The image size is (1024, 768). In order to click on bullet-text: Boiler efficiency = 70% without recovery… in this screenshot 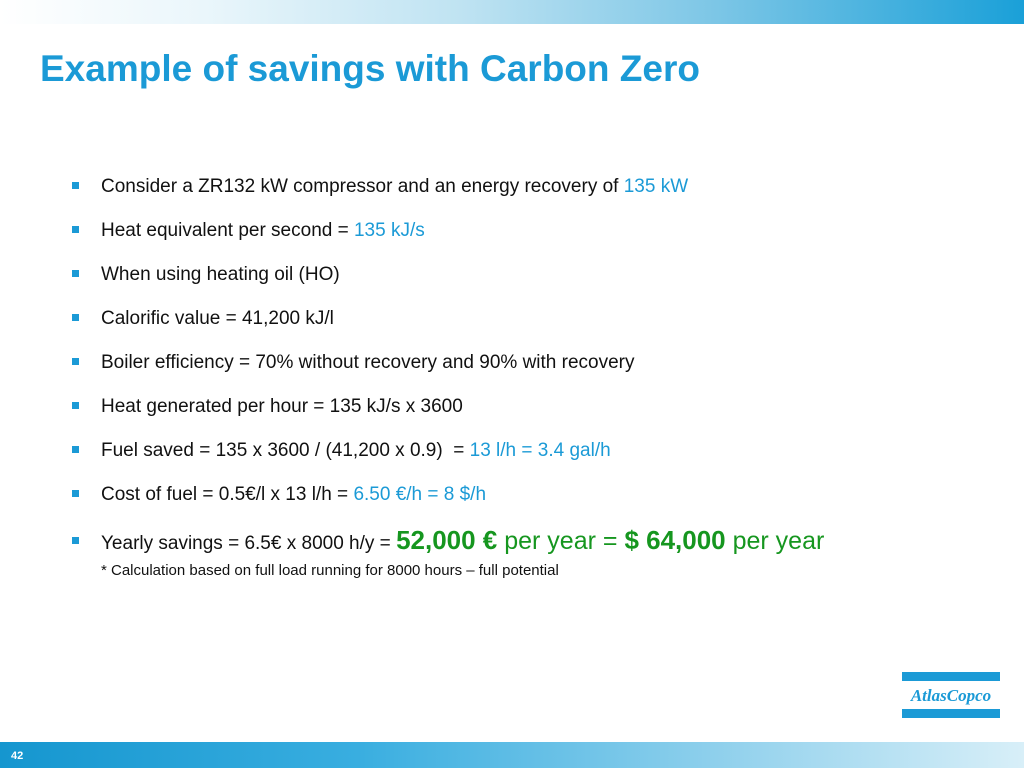, I will do `click(368, 362)`.